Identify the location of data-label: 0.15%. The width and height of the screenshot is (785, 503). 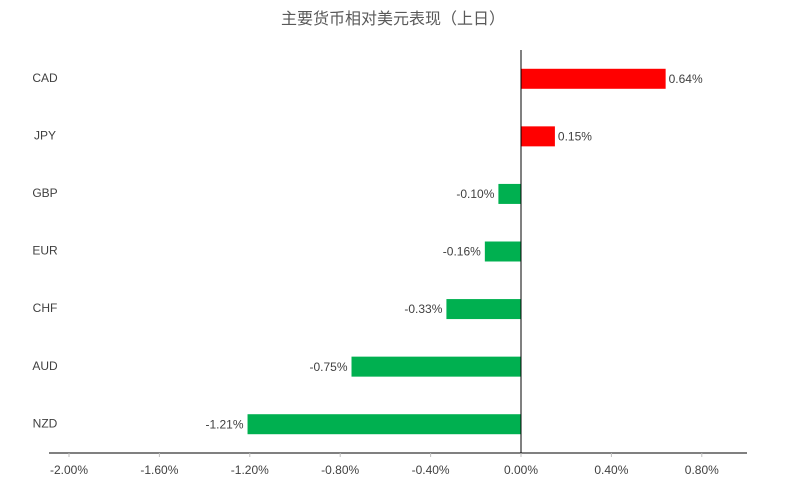
(575, 137).